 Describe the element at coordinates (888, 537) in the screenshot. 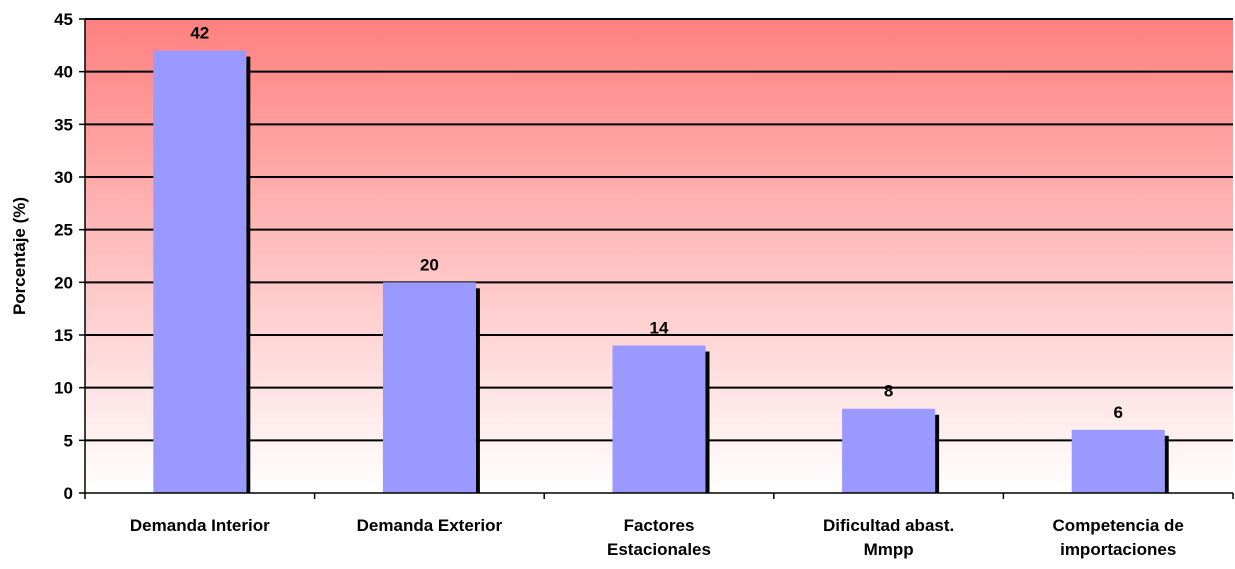

I see `x-tick-label: Dificultad abast. Mmpp` at that location.